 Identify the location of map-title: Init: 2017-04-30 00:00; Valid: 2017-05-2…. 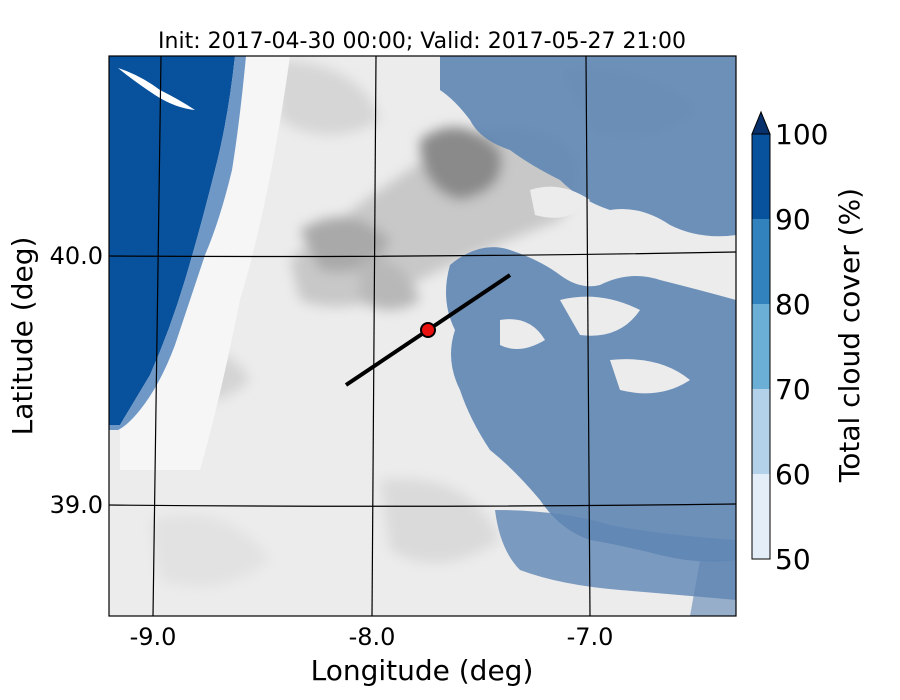
(422, 41).